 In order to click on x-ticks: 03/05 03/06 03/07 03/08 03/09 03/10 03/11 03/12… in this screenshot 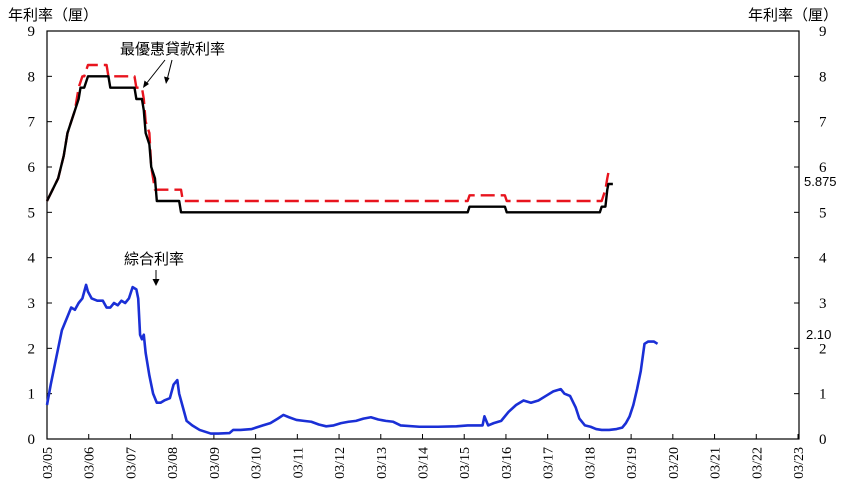, I will do `click(424, 456)`.